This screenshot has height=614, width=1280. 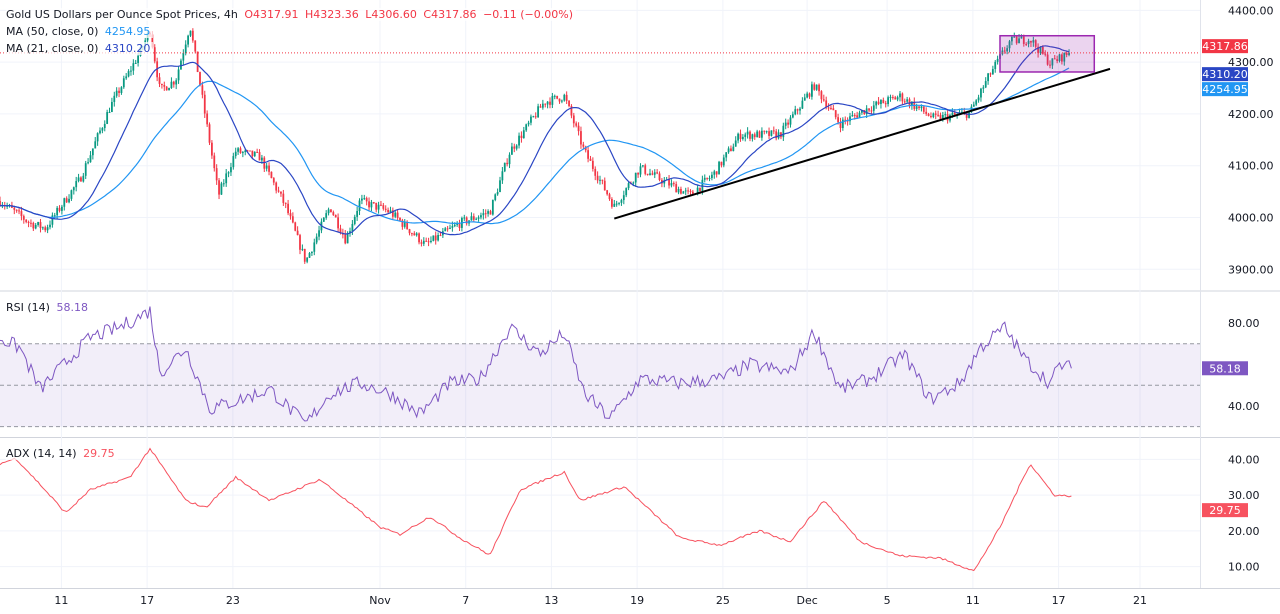 I want to click on rsi-tick-label: 80.00, so click(x=1244, y=323).